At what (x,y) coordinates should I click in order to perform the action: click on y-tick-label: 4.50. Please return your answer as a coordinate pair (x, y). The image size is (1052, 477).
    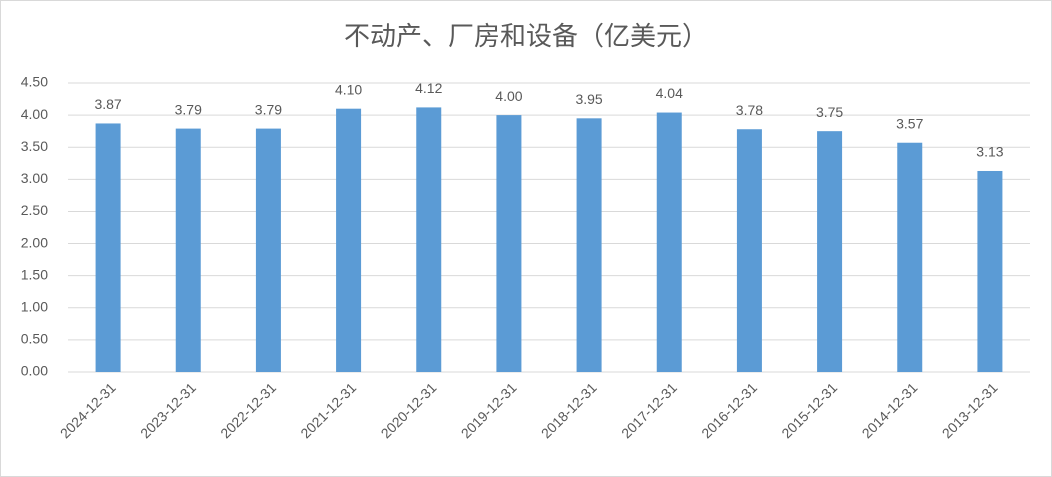
    Looking at the image, I should click on (34, 82).